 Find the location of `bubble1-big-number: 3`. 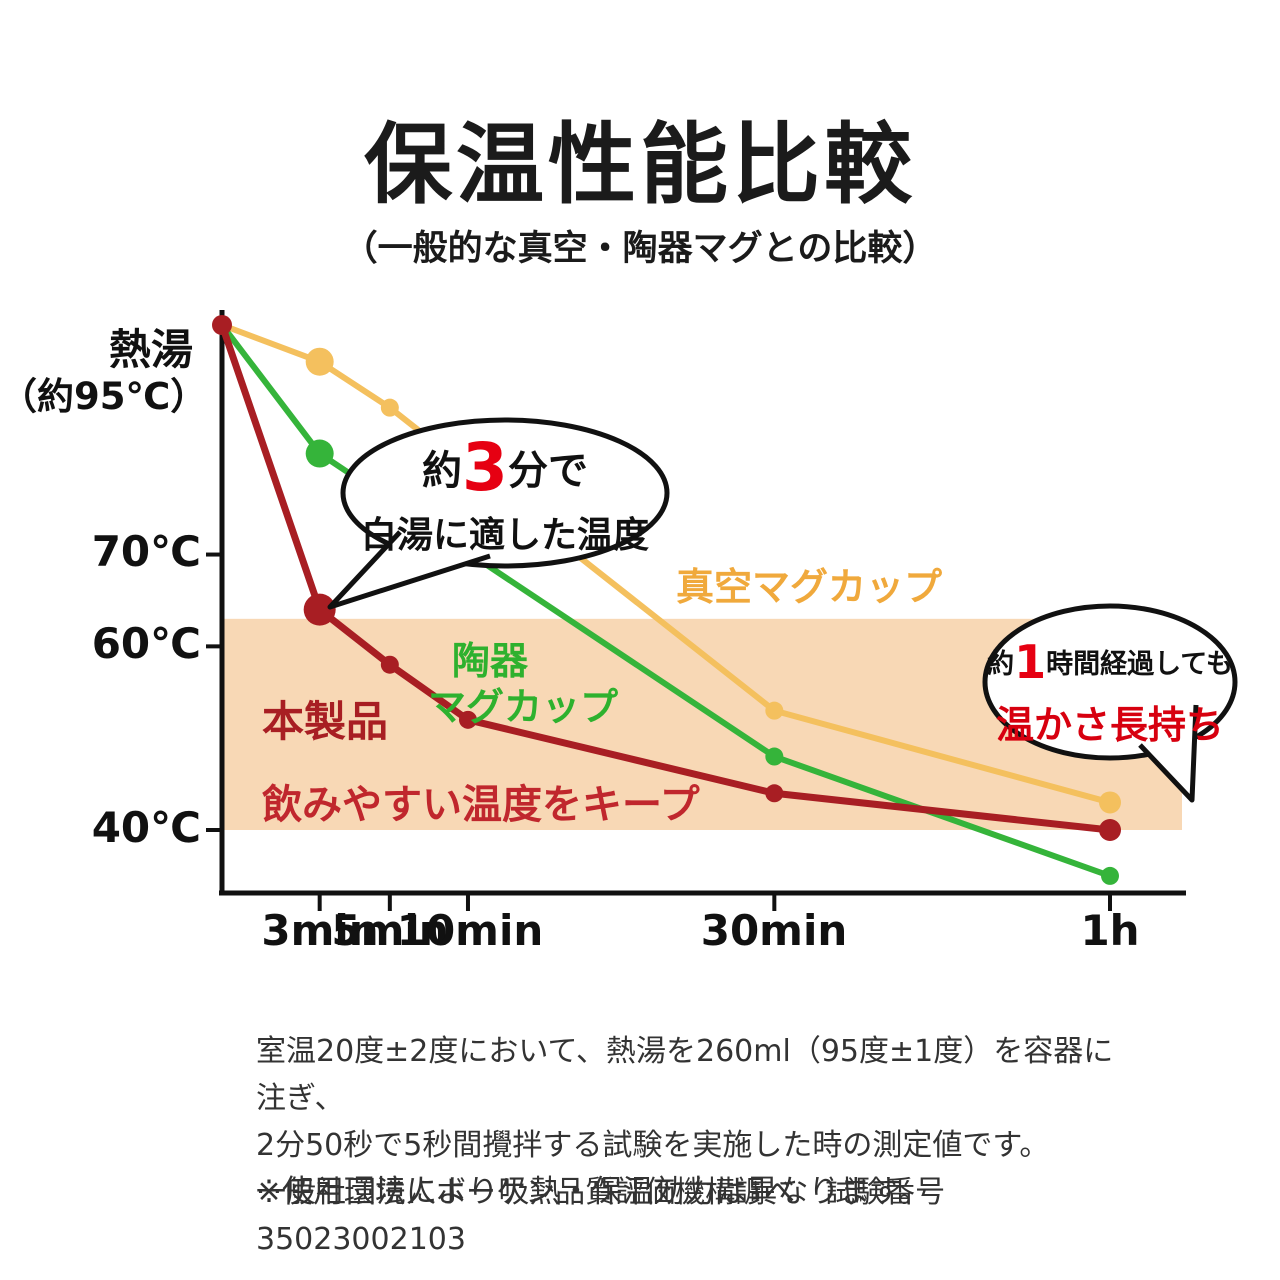

bubble1-big-number: 3 is located at coordinates (485, 467).